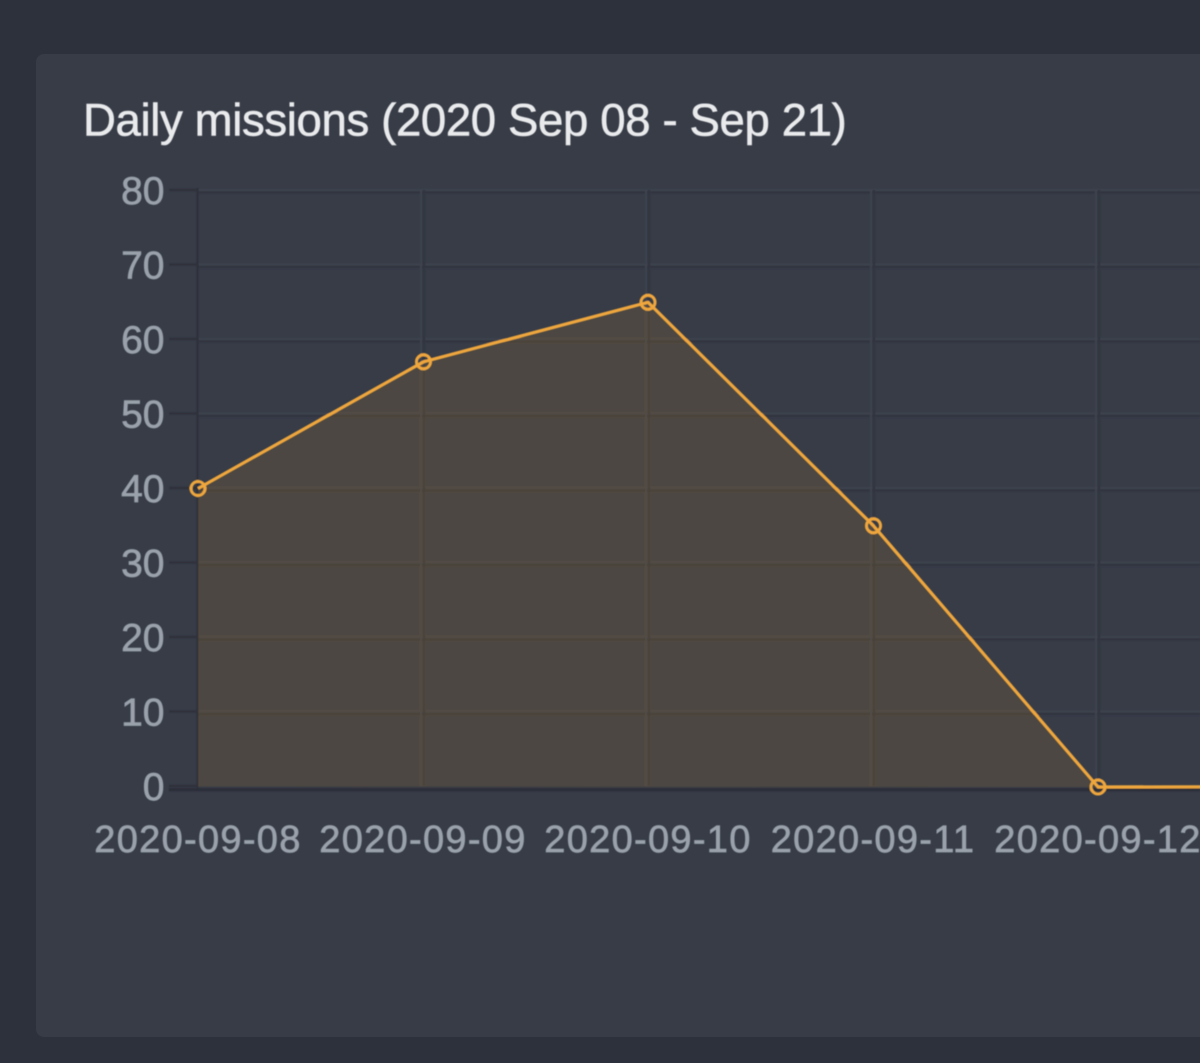  I want to click on svg-text: 2020-09-08, so click(197, 840).